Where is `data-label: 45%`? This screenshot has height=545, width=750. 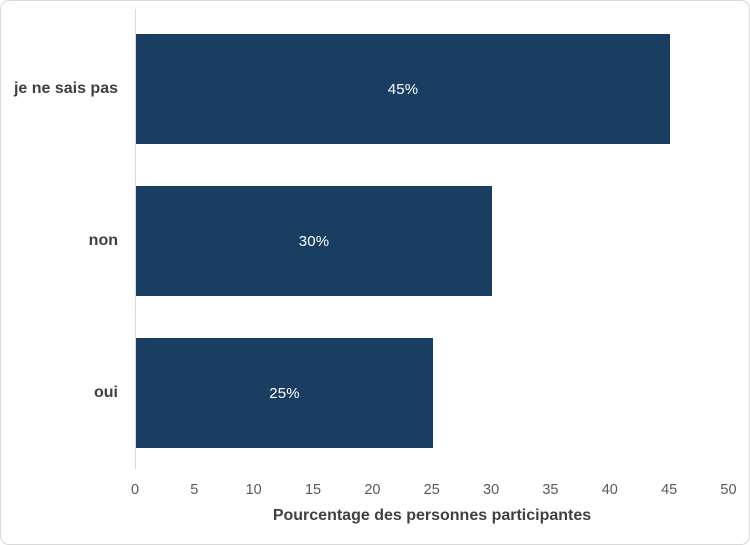 data-label: 45% is located at coordinates (403, 89).